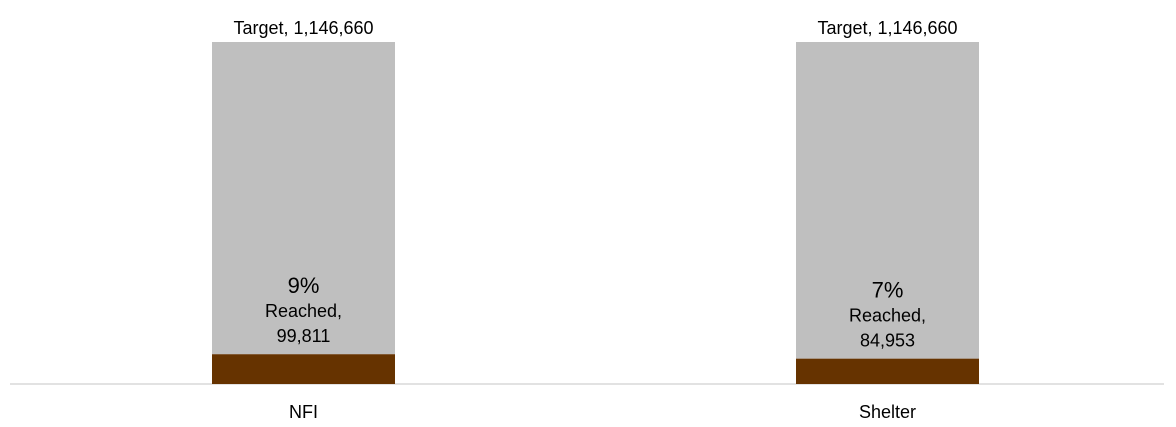 The width and height of the screenshot is (1176, 427). Describe the element at coordinates (304, 285) in the screenshot. I see `percent-label-nfi: 9%` at that location.